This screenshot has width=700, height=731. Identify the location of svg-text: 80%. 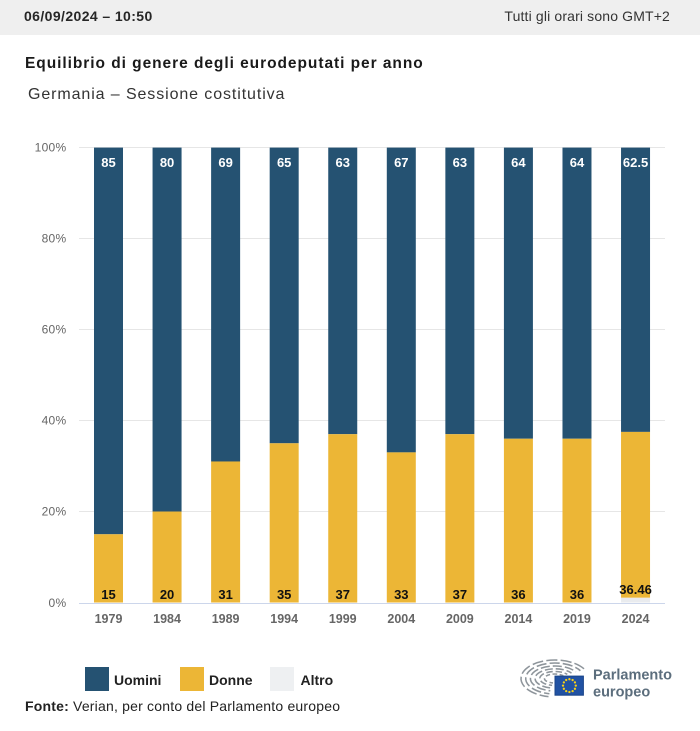
(54, 239).